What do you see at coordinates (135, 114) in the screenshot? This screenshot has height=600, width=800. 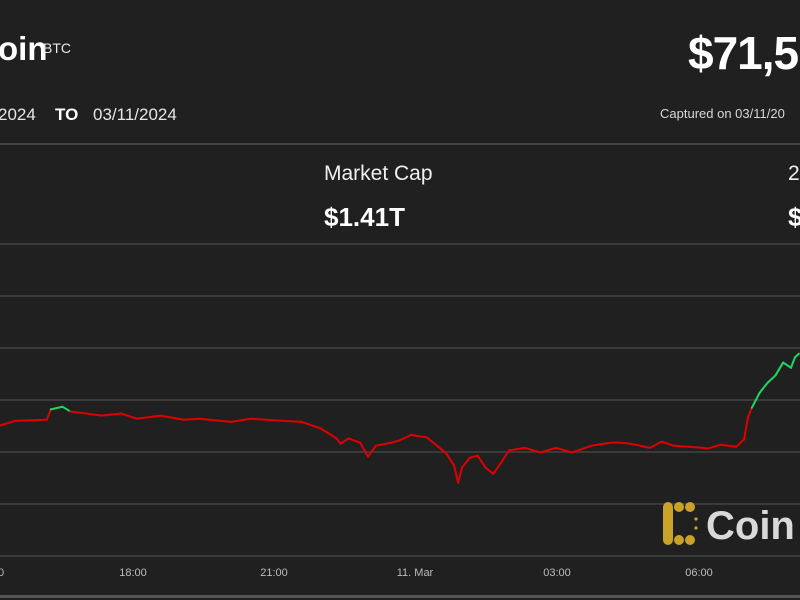 I see `date-to: 03/11/2024` at bounding box center [135, 114].